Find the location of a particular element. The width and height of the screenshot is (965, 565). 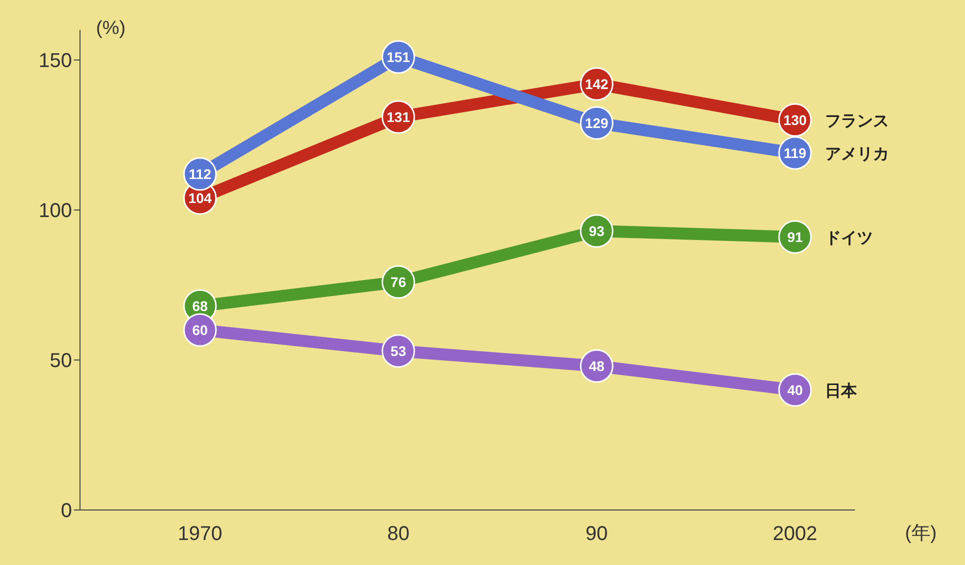

data-label: 151 is located at coordinates (398, 57).